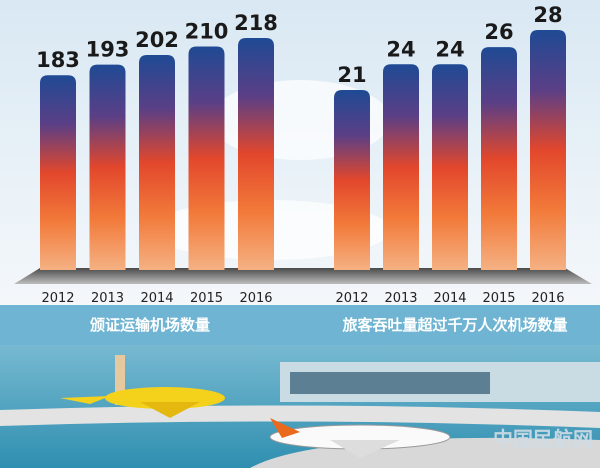  What do you see at coordinates (207, 32) in the screenshot?
I see `value-label: 210` at bounding box center [207, 32].